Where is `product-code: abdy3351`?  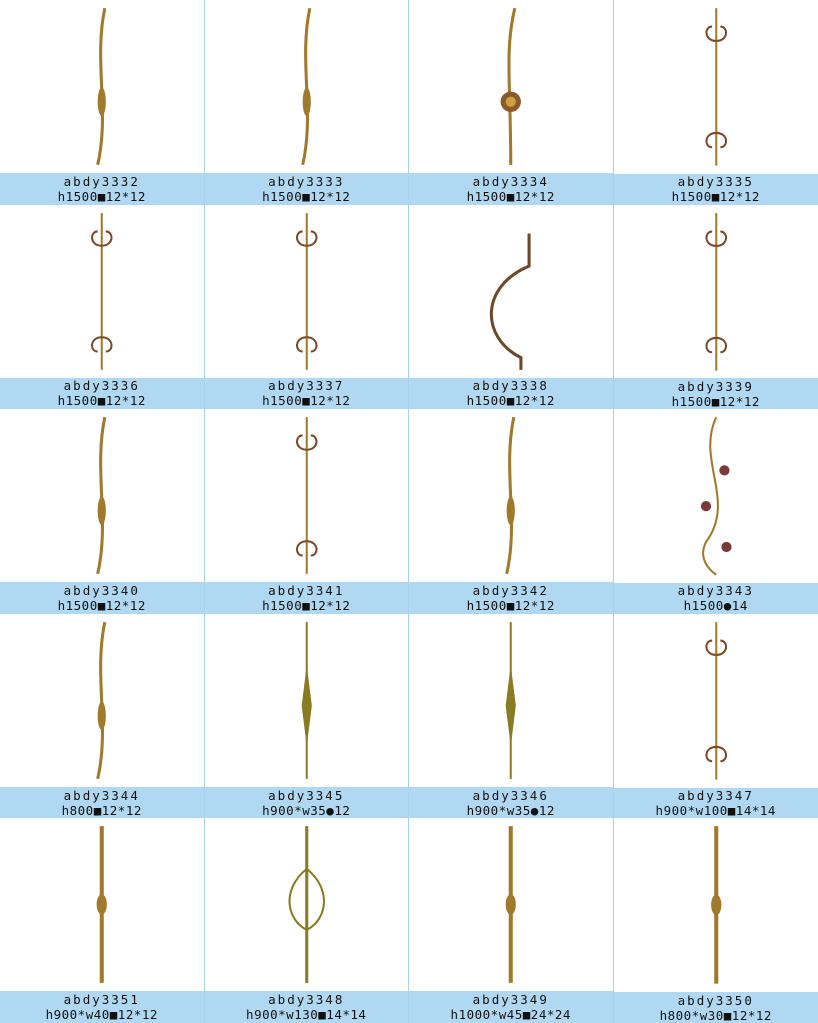
product-code: abdy3351 is located at coordinates (101, 1000).